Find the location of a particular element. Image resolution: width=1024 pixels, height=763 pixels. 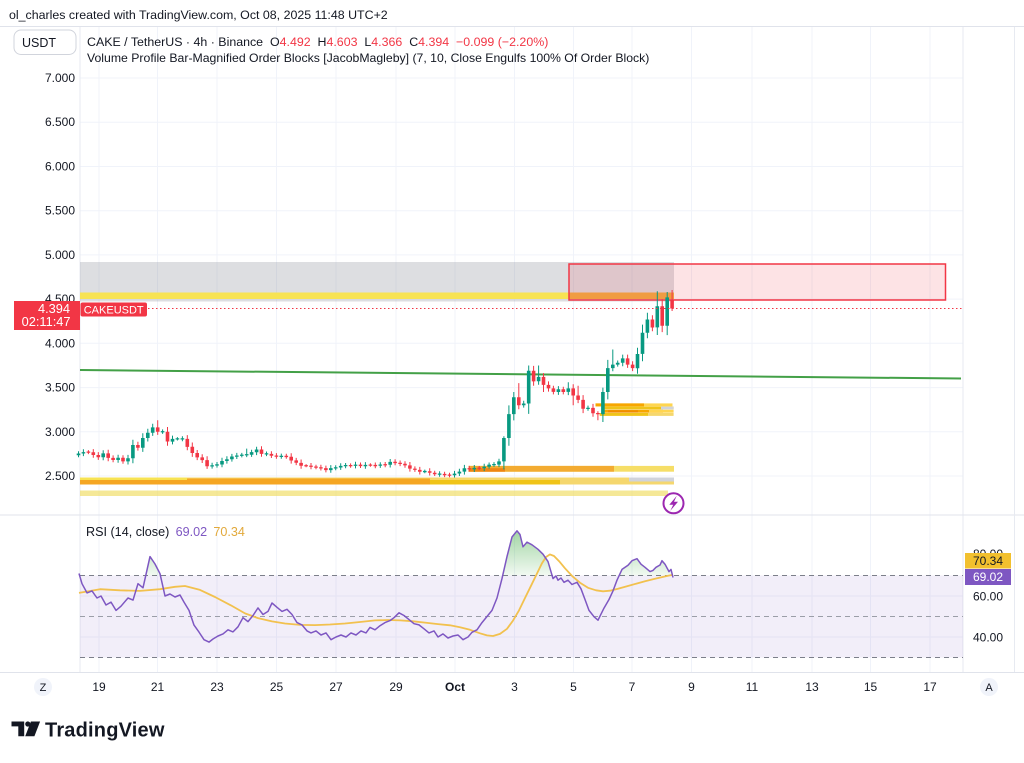

svg-text: 60.00 is located at coordinates (988, 597).